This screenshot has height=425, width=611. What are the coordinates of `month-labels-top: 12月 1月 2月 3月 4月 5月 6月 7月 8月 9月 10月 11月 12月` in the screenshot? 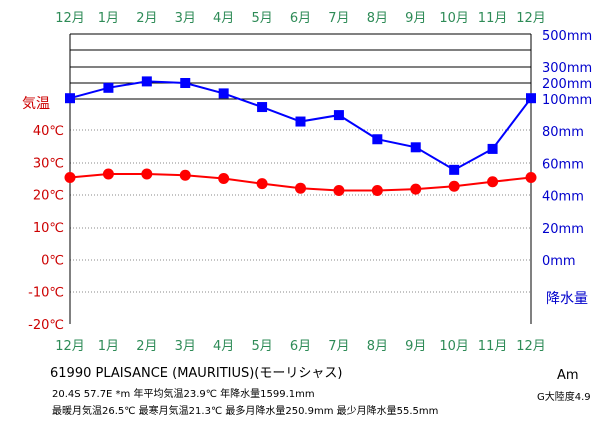 It's located at (300, 18).